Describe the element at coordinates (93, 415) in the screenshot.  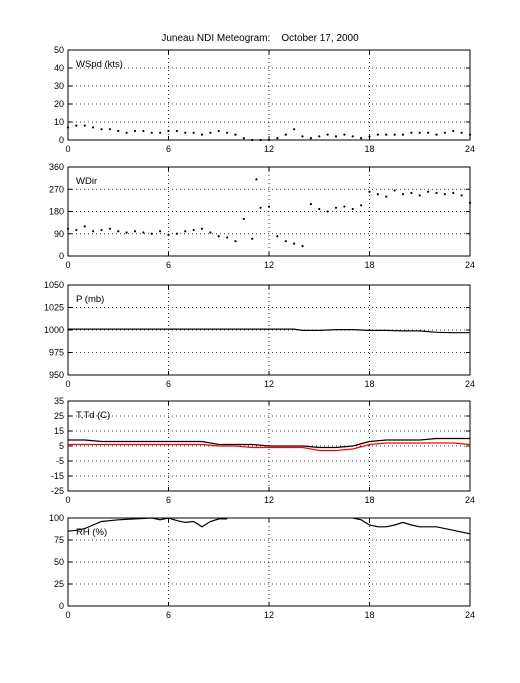
I see `panel-label: T,Td (C)` at that location.